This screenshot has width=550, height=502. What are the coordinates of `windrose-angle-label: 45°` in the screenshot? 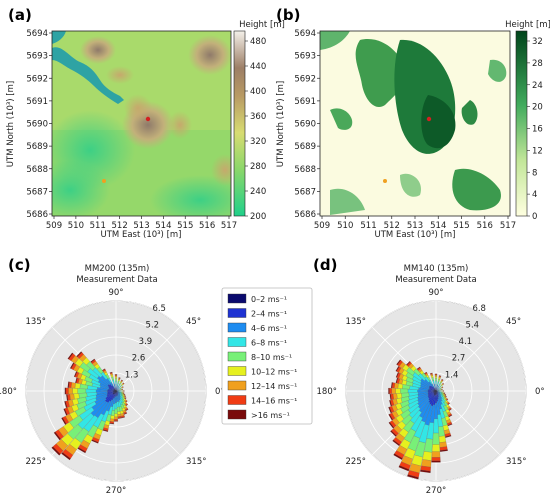 It's located at (513, 322).